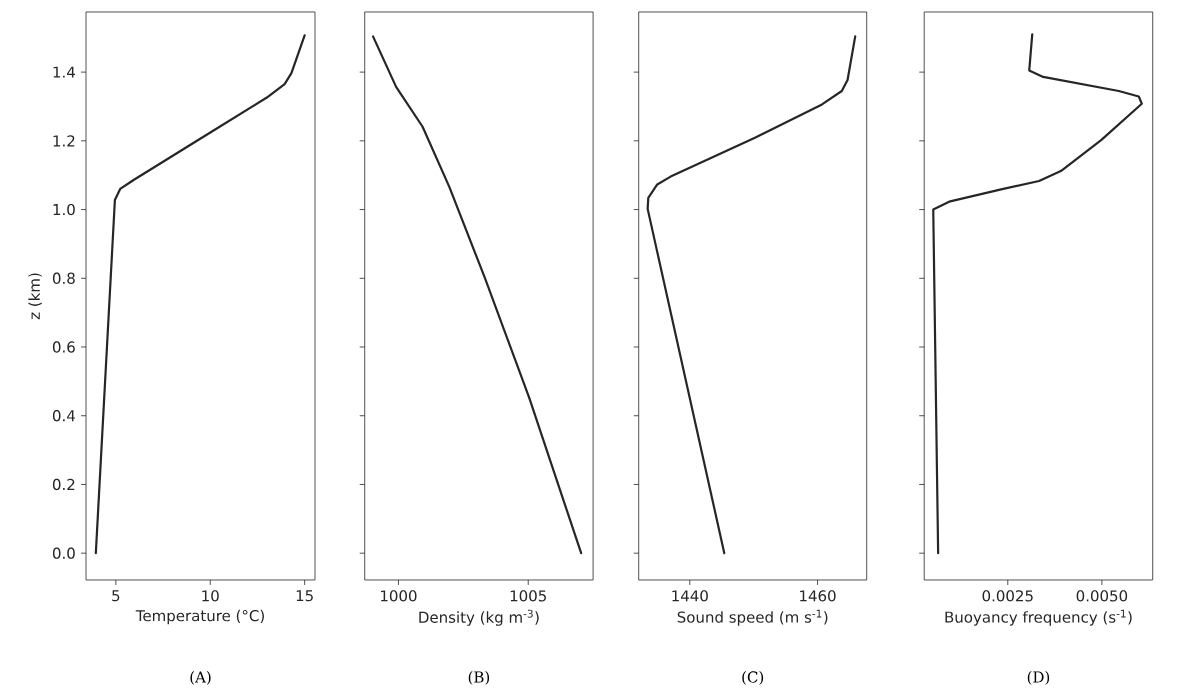 This screenshot has height=699, width=1184. Describe the element at coordinates (116, 596) in the screenshot. I see `x-tick-label: 5` at that location.